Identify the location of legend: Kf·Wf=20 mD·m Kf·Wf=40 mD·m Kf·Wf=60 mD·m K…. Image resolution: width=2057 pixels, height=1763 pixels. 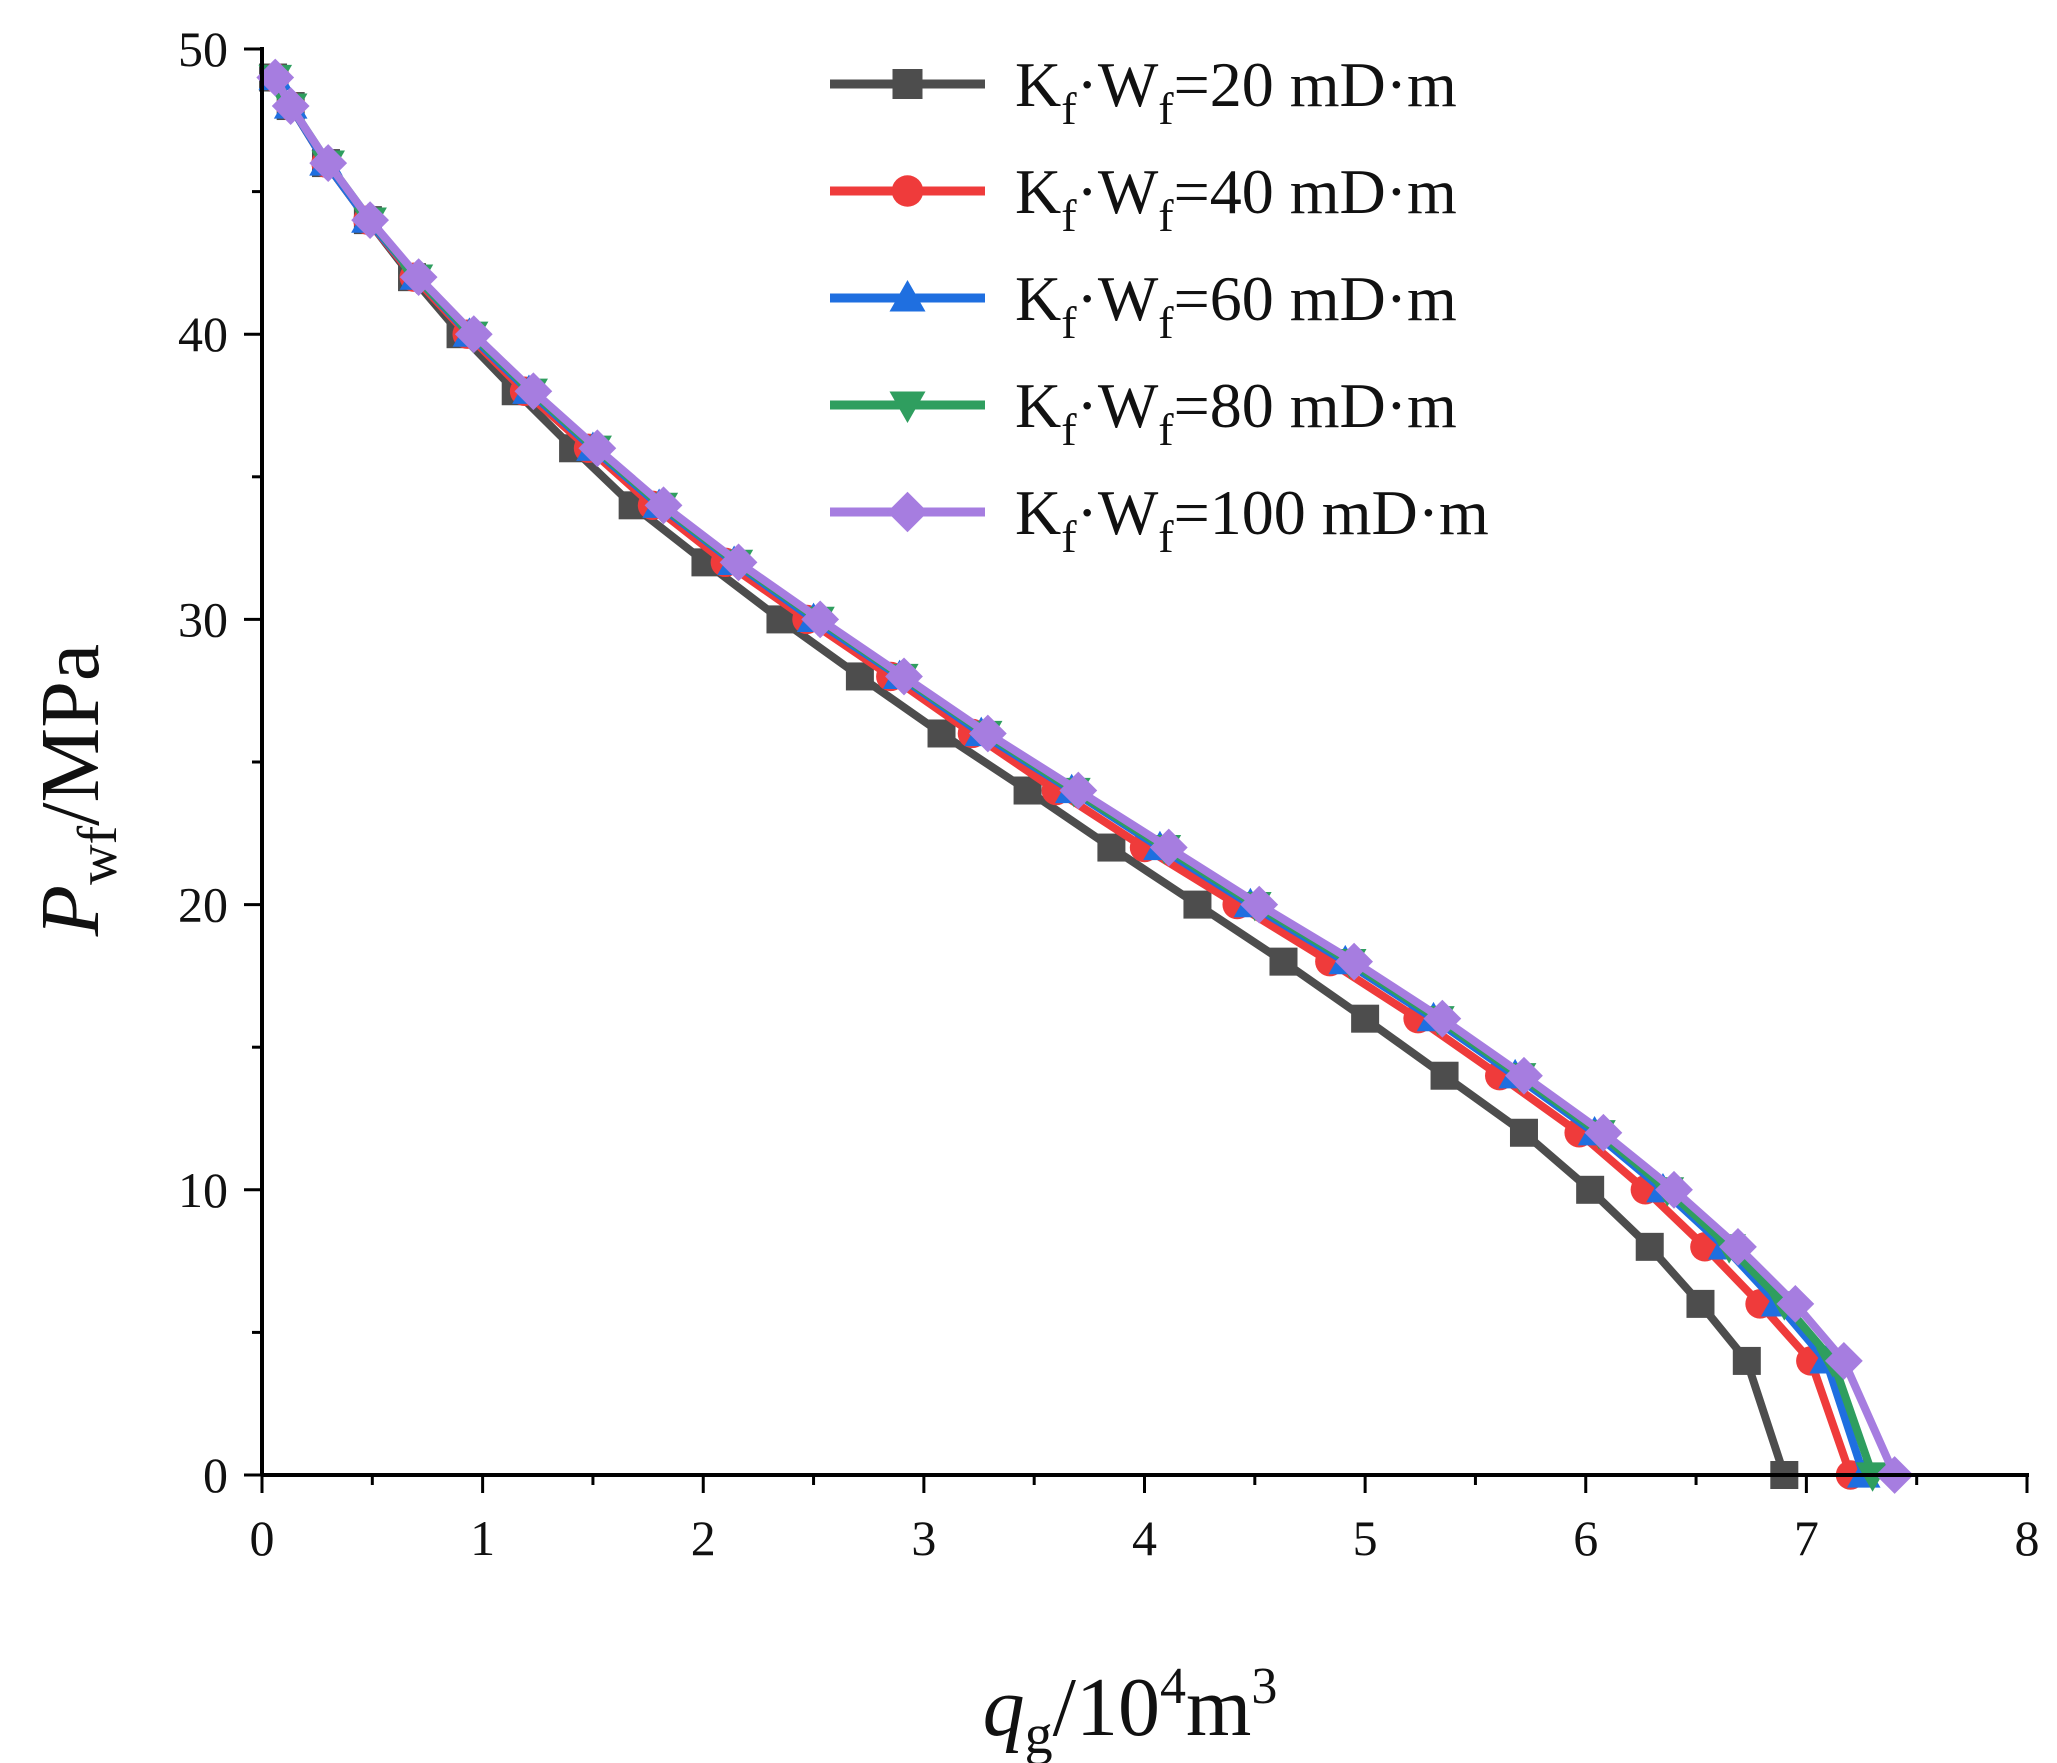
(1159, 305).